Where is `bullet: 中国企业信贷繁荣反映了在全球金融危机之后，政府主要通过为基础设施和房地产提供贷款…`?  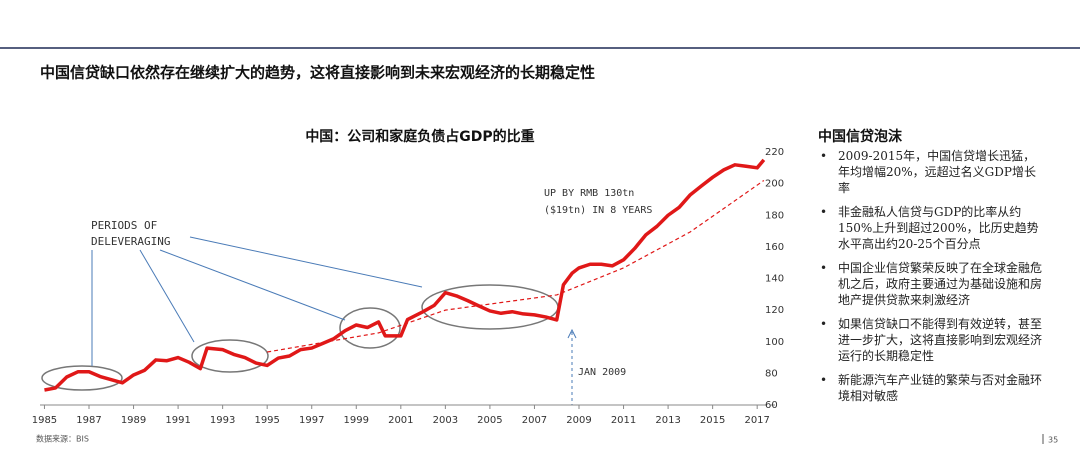
bullet: 中国企业信贷繁荣反映了在全球金融危机之后，政府主要通过为基础设施和房地产提供贷款… is located at coordinates (932, 284).